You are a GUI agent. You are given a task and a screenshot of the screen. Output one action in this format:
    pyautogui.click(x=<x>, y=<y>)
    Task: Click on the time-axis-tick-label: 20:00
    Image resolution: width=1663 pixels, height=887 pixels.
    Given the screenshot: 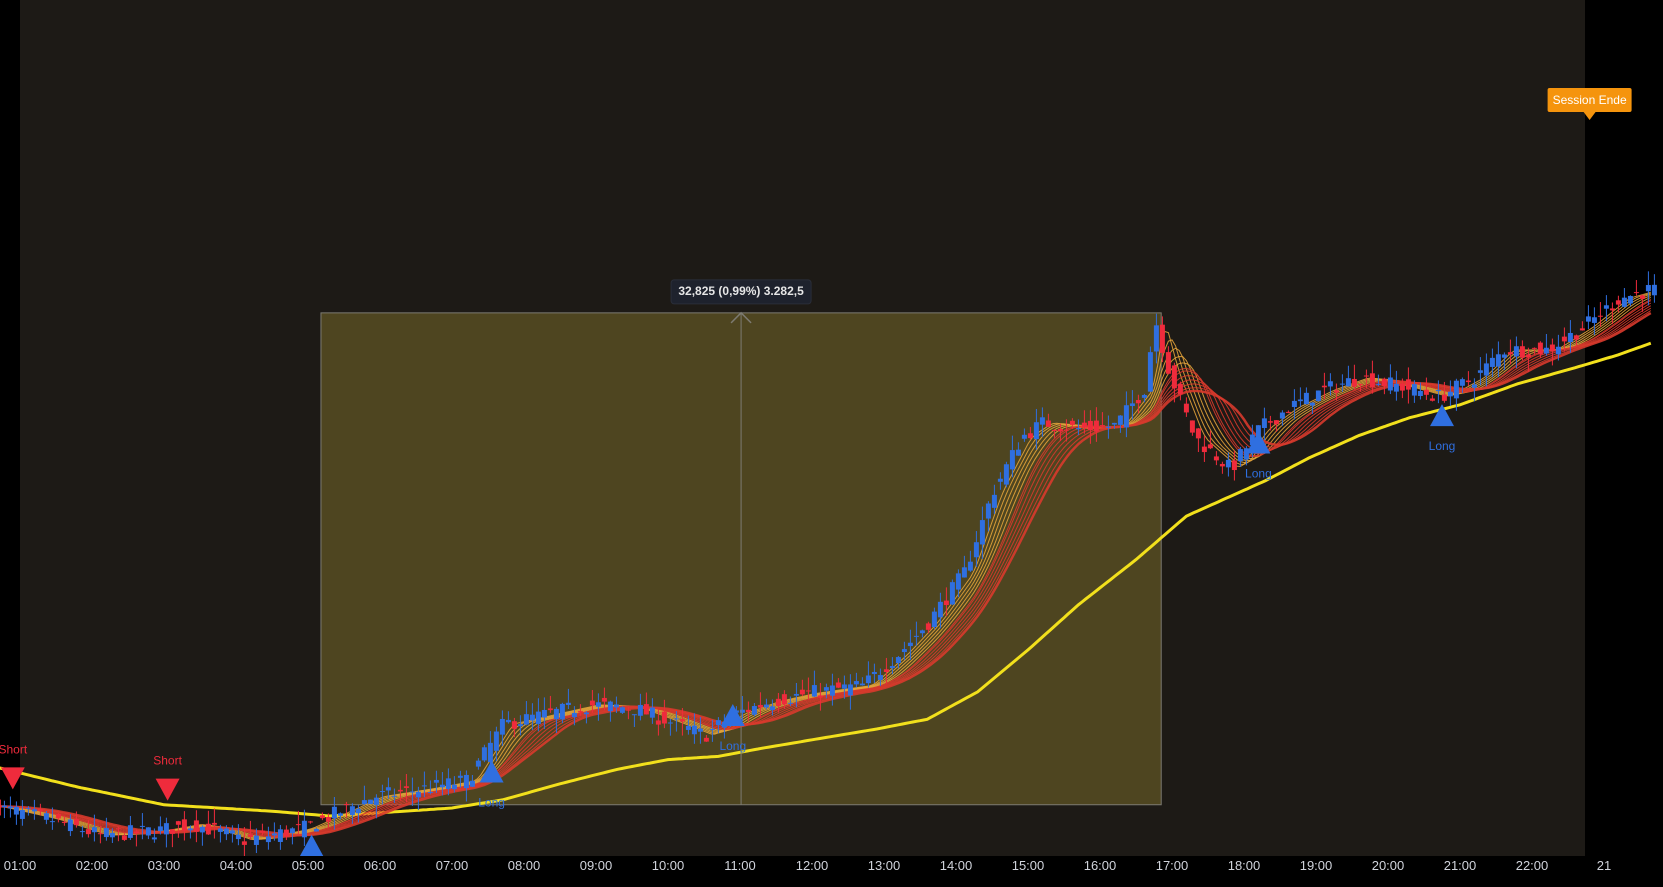 What is the action you would take?
    pyautogui.click(x=1388, y=865)
    